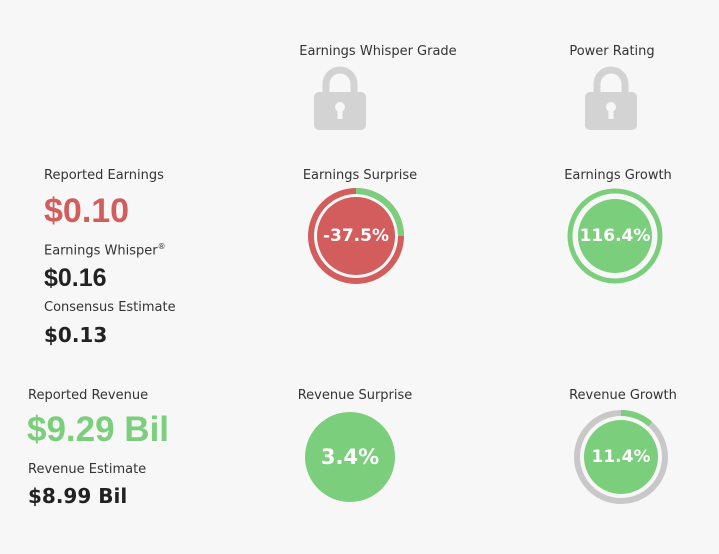 This screenshot has width=719, height=554. What do you see at coordinates (612, 51) in the screenshot?
I see `power-rating-label: Power Rating` at bounding box center [612, 51].